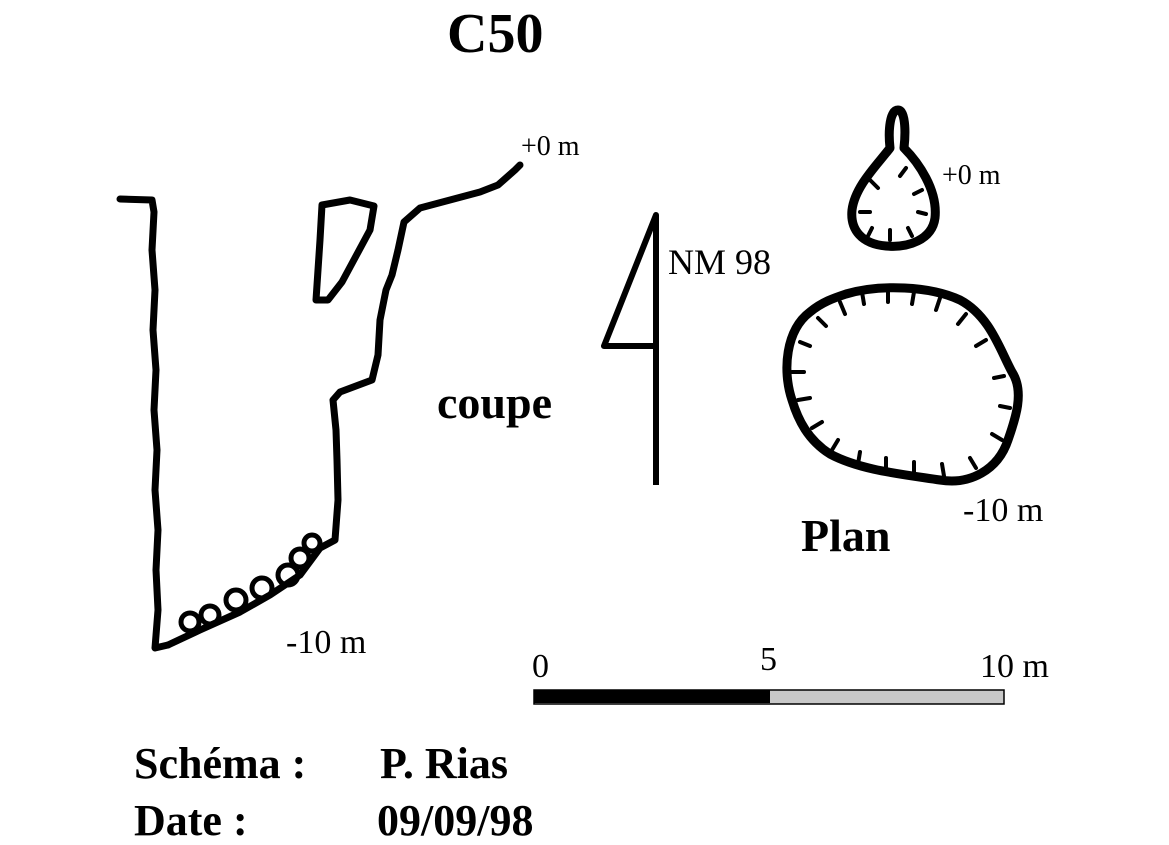 This screenshot has height=845, width=1169. Describe the element at coordinates (326, 642) in the screenshot. I see `section-bottom-depth: -10 m` at that location.